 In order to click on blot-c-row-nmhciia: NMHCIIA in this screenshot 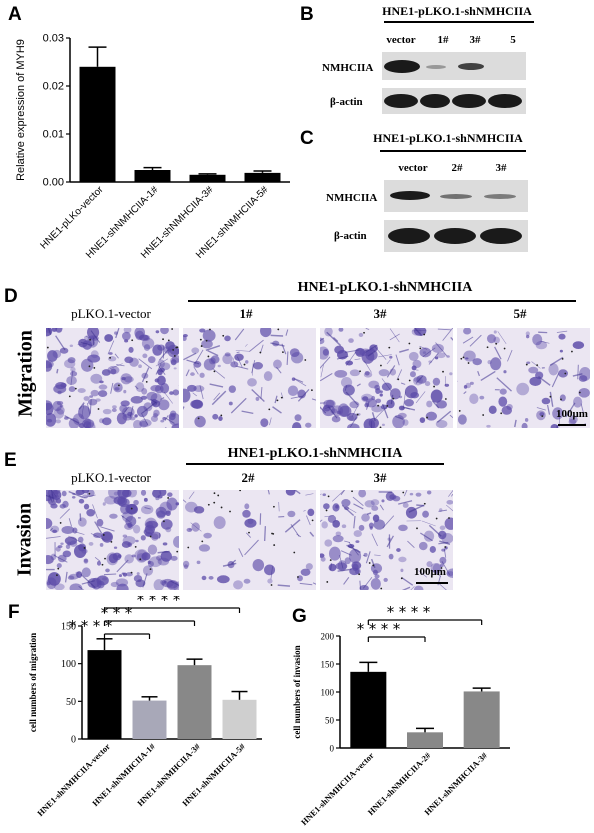, I will do `click(352, 198)`.